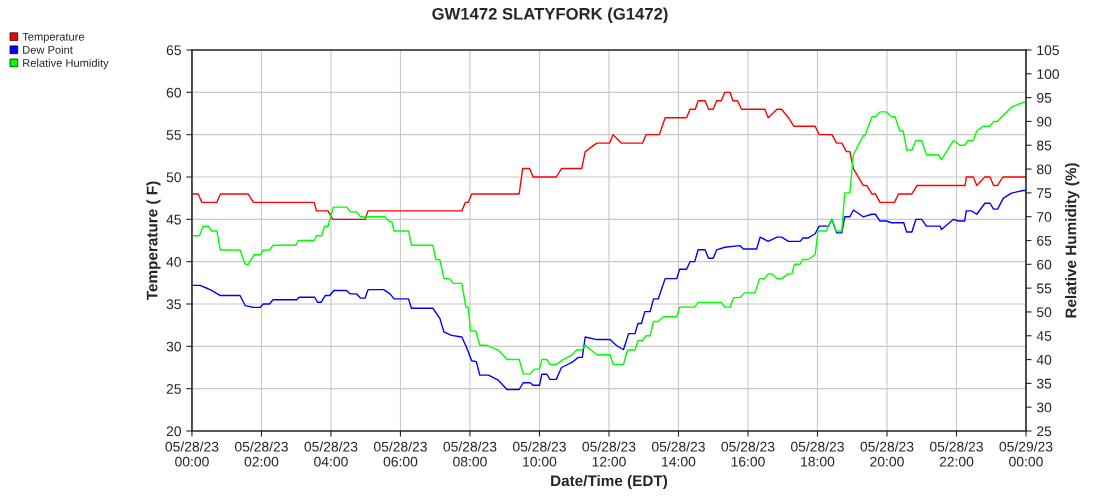  What do you see at coordinates (173, 135) in the screenshot?
I see `y-tick-label: 55` at bounding box center [173, 135].